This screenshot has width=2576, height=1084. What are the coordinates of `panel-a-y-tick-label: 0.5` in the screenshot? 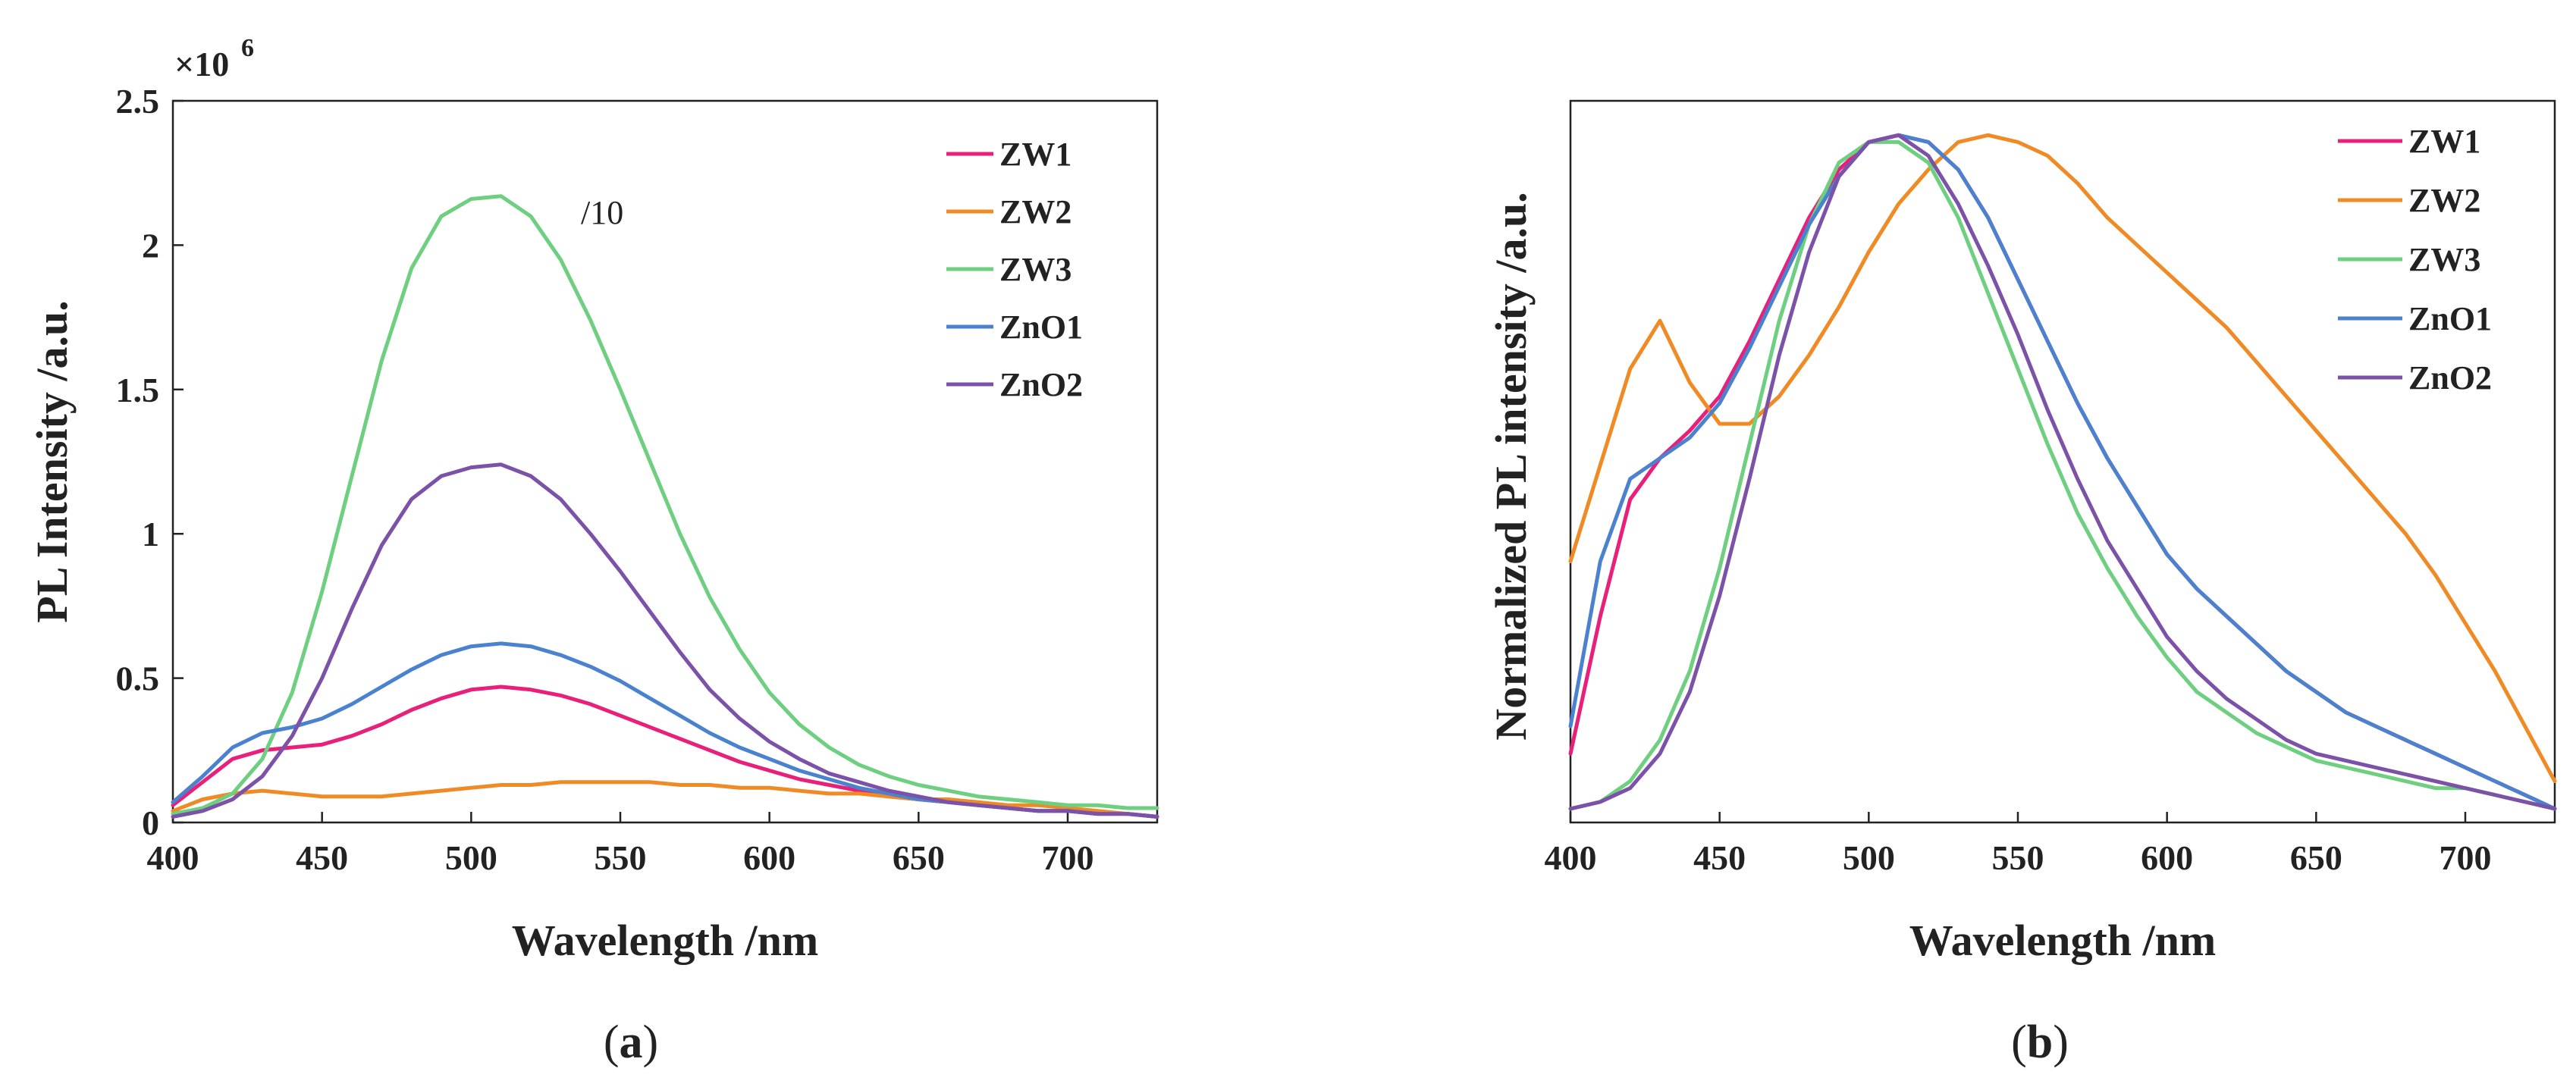 It's located at (138, 678).